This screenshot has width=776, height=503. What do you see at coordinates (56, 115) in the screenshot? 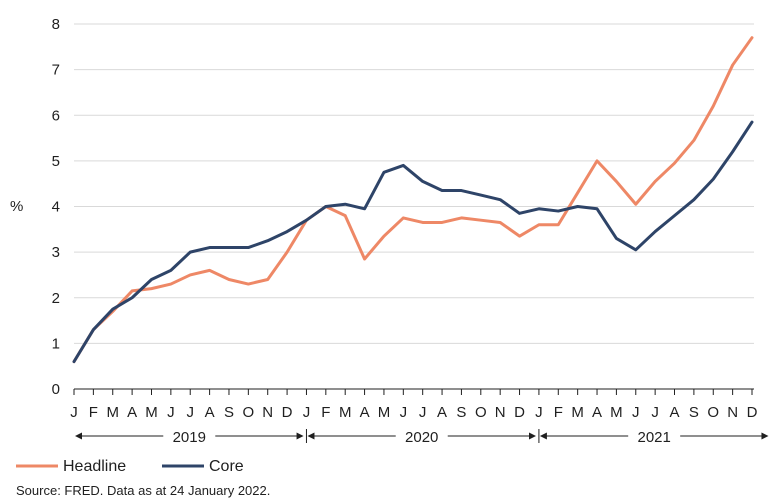
I see `y-tick-label: 6` at bounding box center [56, 115].